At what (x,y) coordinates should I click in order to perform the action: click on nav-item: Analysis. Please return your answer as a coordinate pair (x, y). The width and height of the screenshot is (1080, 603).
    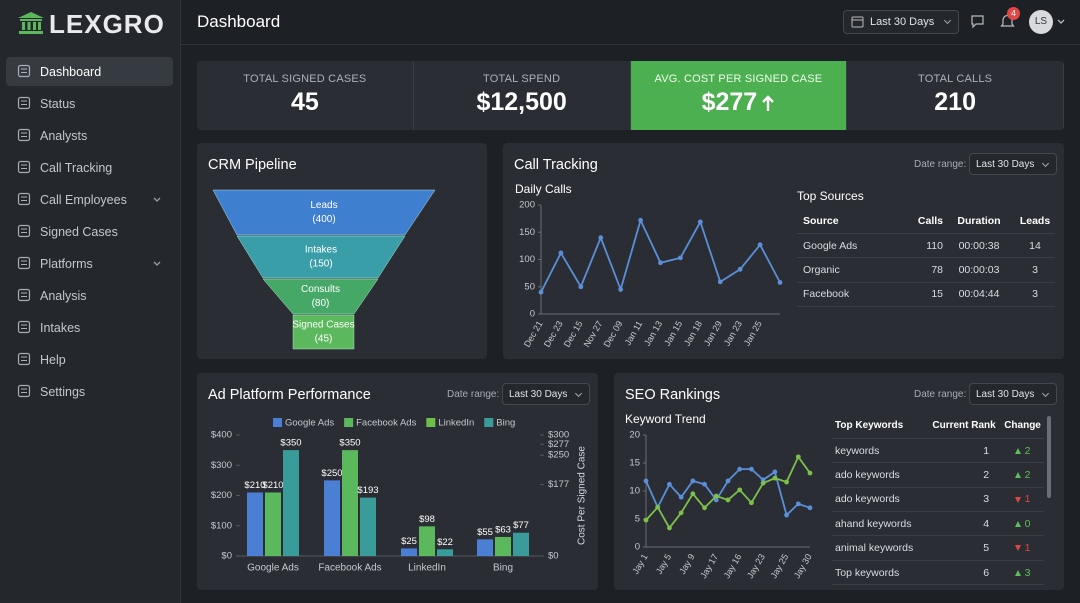
    Looking at the image, I should click on (89, 295).